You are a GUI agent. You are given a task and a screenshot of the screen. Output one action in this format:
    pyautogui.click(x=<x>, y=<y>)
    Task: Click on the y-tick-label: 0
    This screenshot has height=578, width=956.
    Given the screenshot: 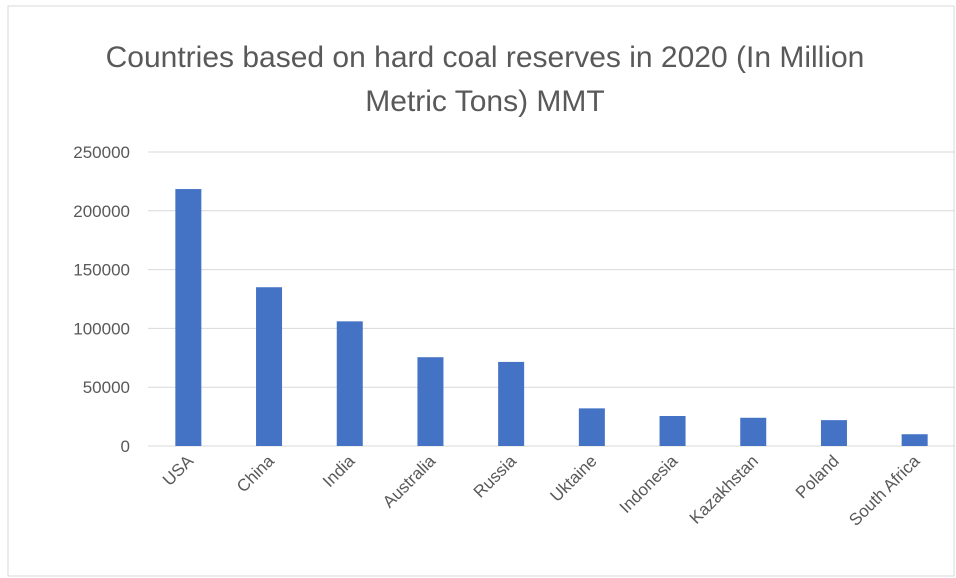 What is the action you would take?
    pyautogui.click(x=125, y=446)
    